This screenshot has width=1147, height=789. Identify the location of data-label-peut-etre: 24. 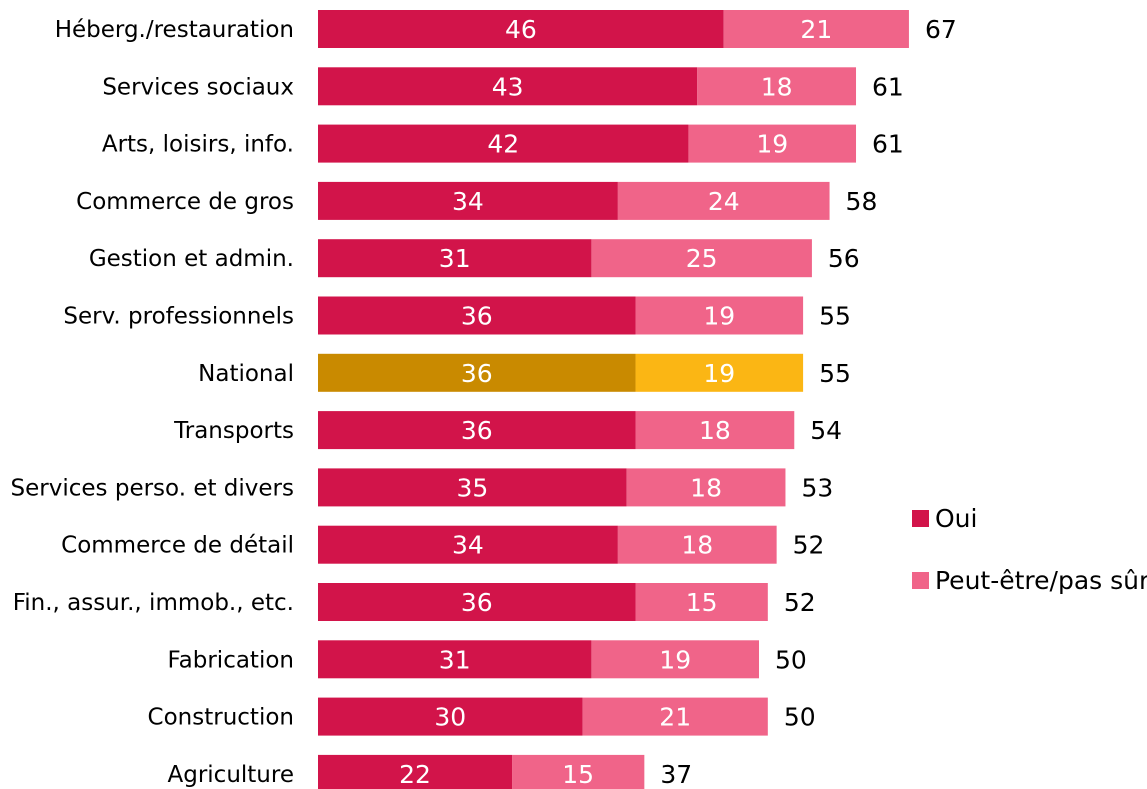
(724, 201).